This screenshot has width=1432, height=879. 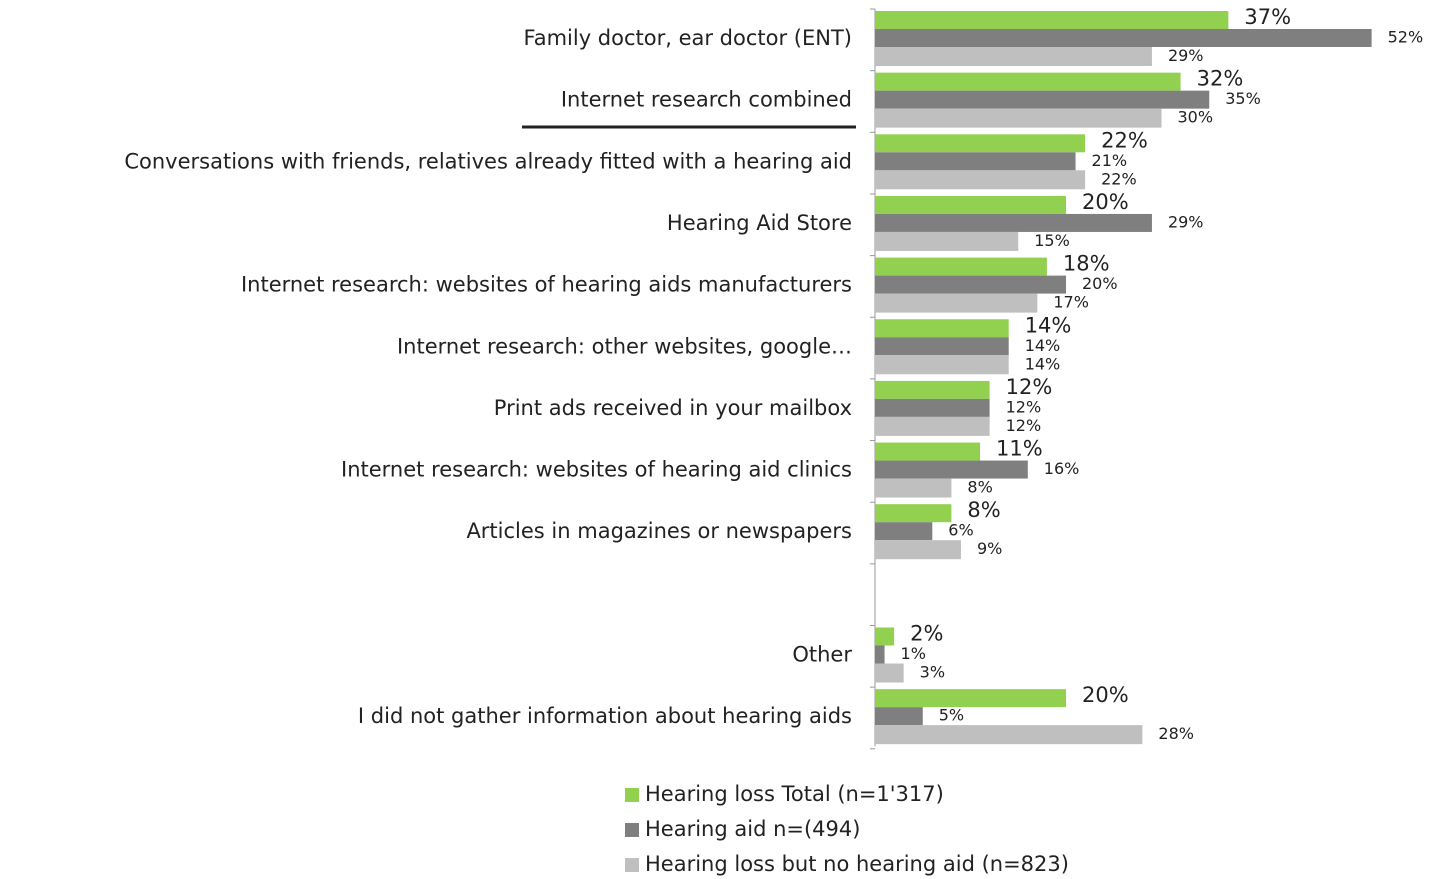 What do you see at coordinates (1243, 98) in the screenshot?
I see `data-label: 35%` at bounding box center [1243, 98].